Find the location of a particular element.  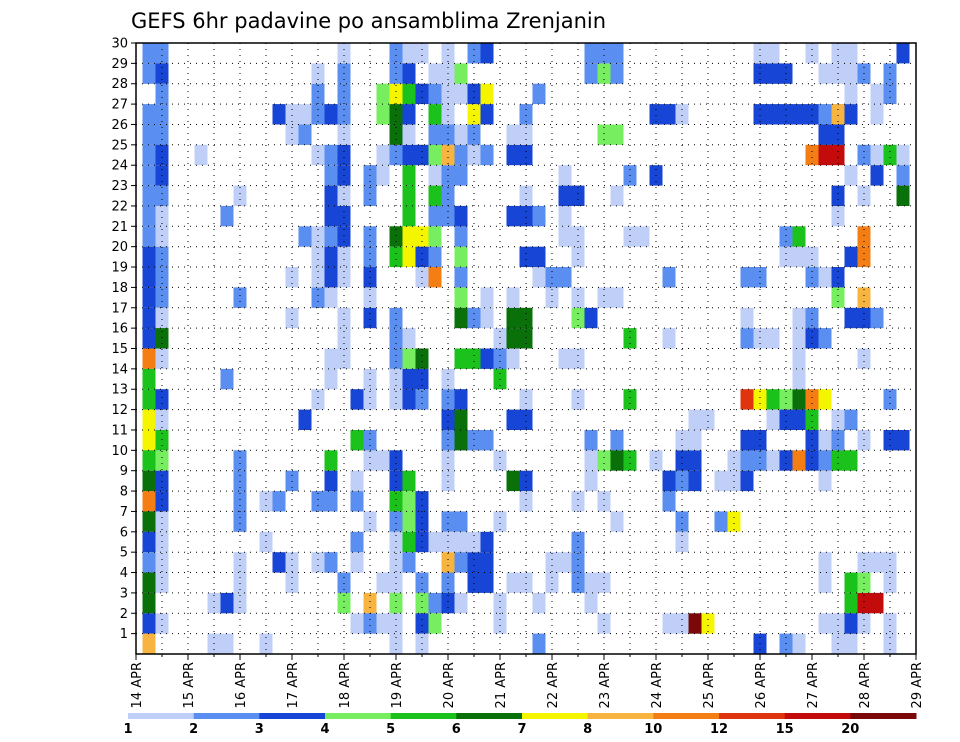

x-tick-label: 23 APR is located at coordinates (605, 685).